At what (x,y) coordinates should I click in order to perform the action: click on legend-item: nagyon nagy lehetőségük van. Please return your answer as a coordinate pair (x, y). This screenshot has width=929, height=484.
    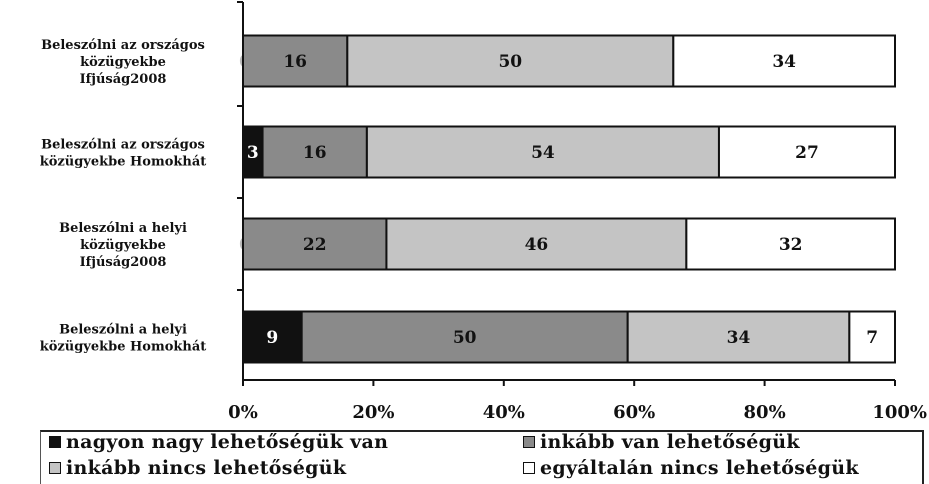
    Looking at the image, I should click on (218, 442).